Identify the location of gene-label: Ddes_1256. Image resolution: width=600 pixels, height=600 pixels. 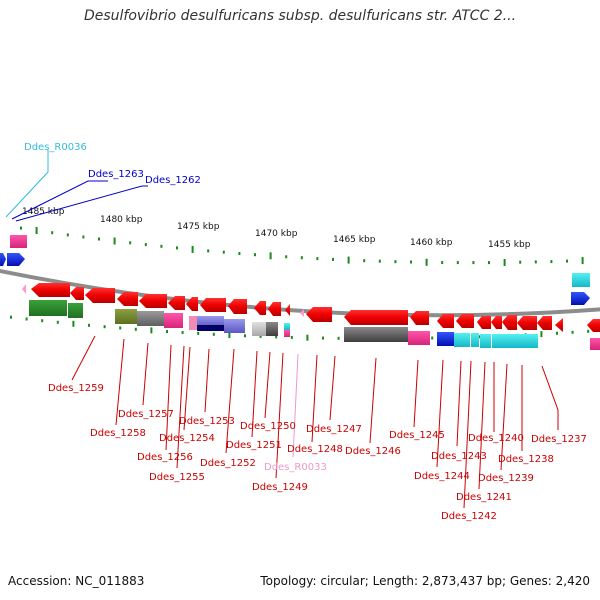
(165, 457).